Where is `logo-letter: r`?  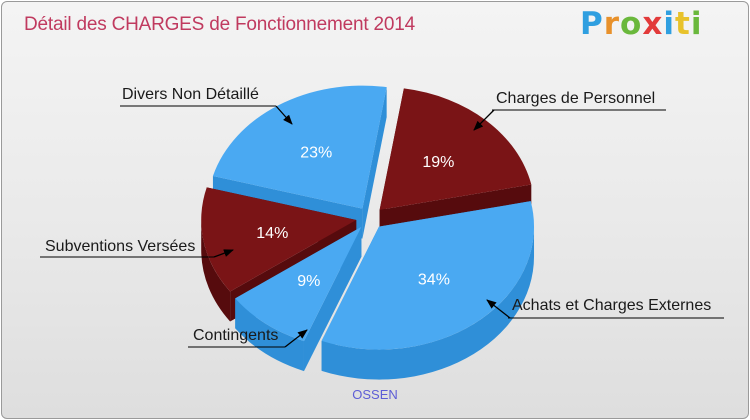 logo-letter: r is located at coordinates (612, 24).